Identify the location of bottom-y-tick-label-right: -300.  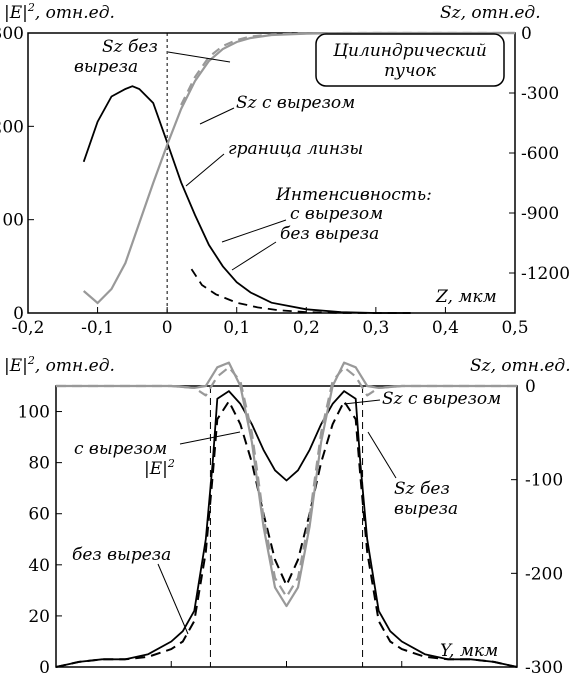
(544, 667).